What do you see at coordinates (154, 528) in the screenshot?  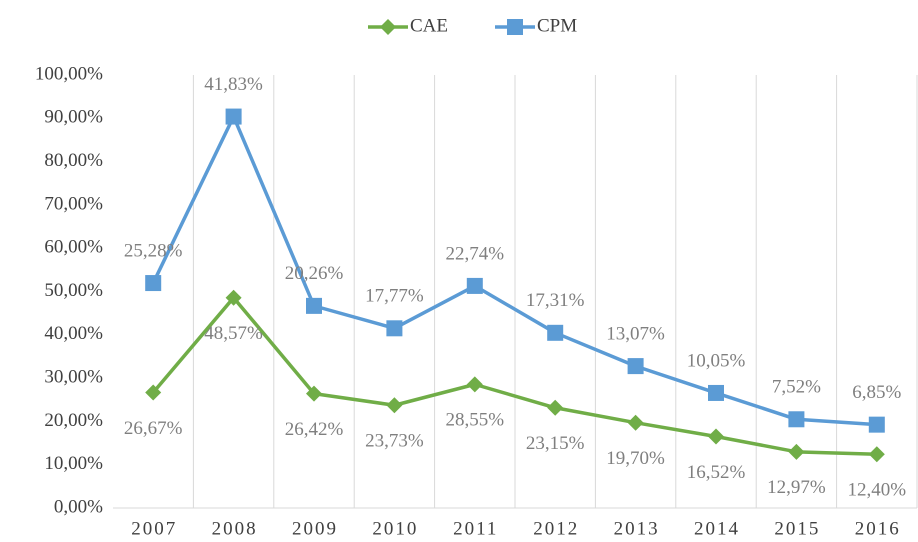 I see `x-tick-label: 2007` at bounding box center [154, 528].